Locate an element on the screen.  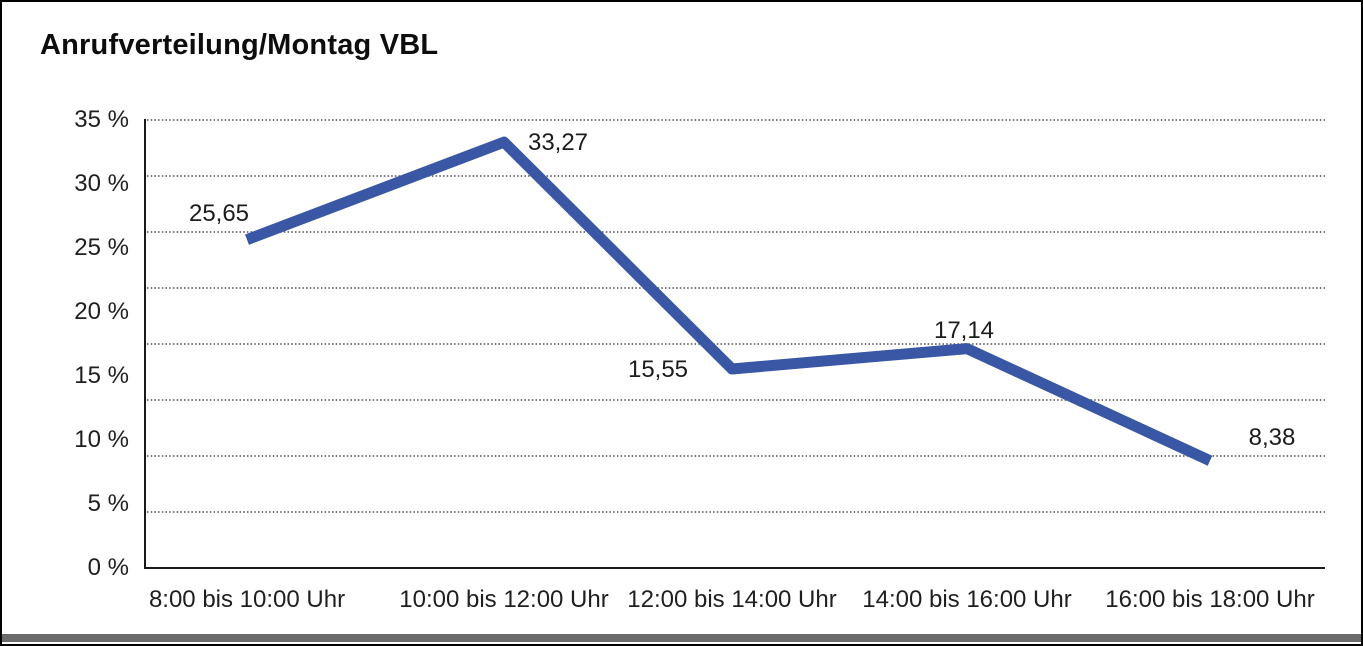
chart-title: Anrufverteilung/Montag VBL is located at coordinates (239, 45).